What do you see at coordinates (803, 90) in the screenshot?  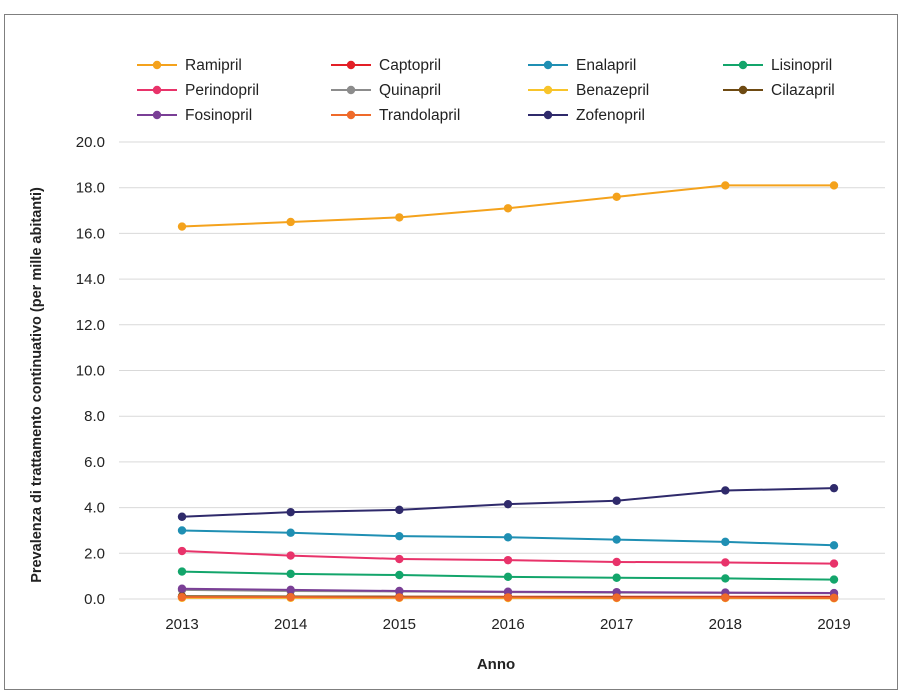 I see `legend-label: Cilazapril` at bounding box center [803, 90].